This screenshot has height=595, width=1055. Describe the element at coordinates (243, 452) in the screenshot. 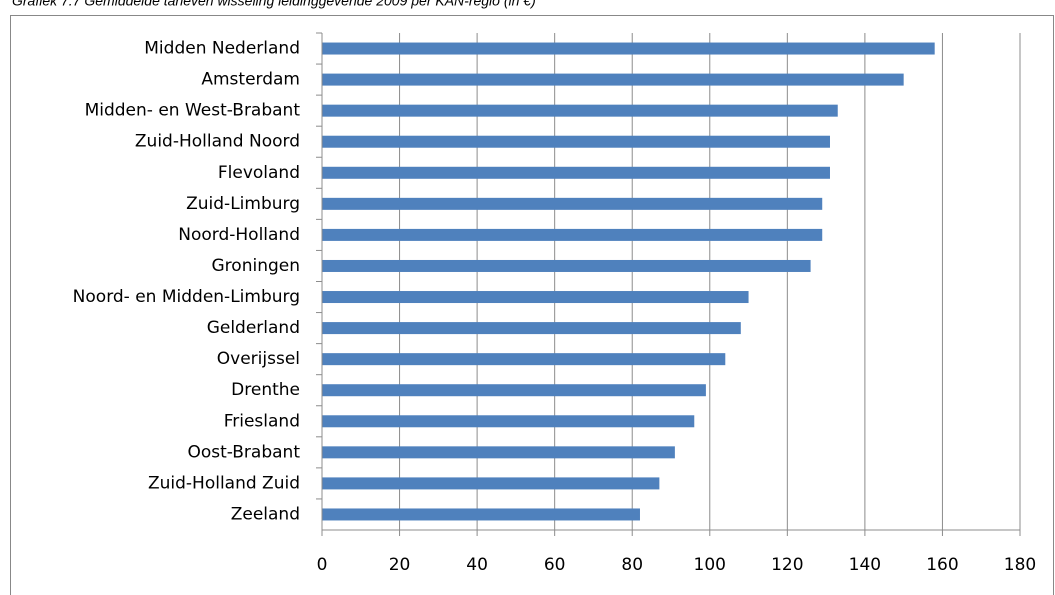

I see `y-tick-label: Oost-Brabant` at that location.